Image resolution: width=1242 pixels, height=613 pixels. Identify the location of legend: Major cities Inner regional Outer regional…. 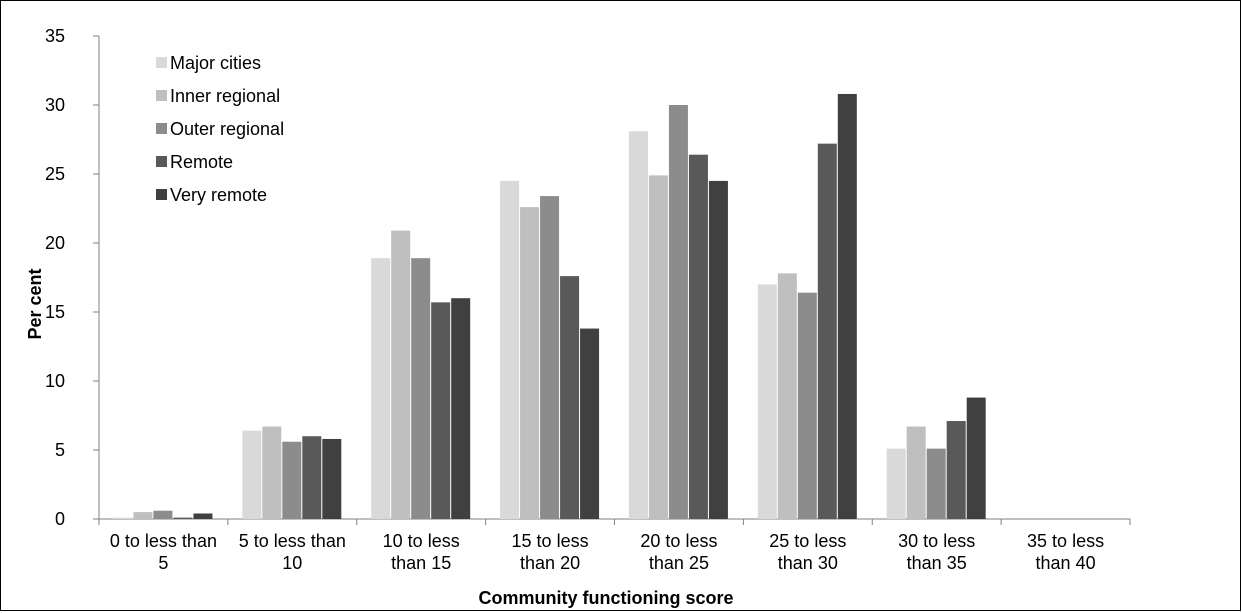
(220, 129).